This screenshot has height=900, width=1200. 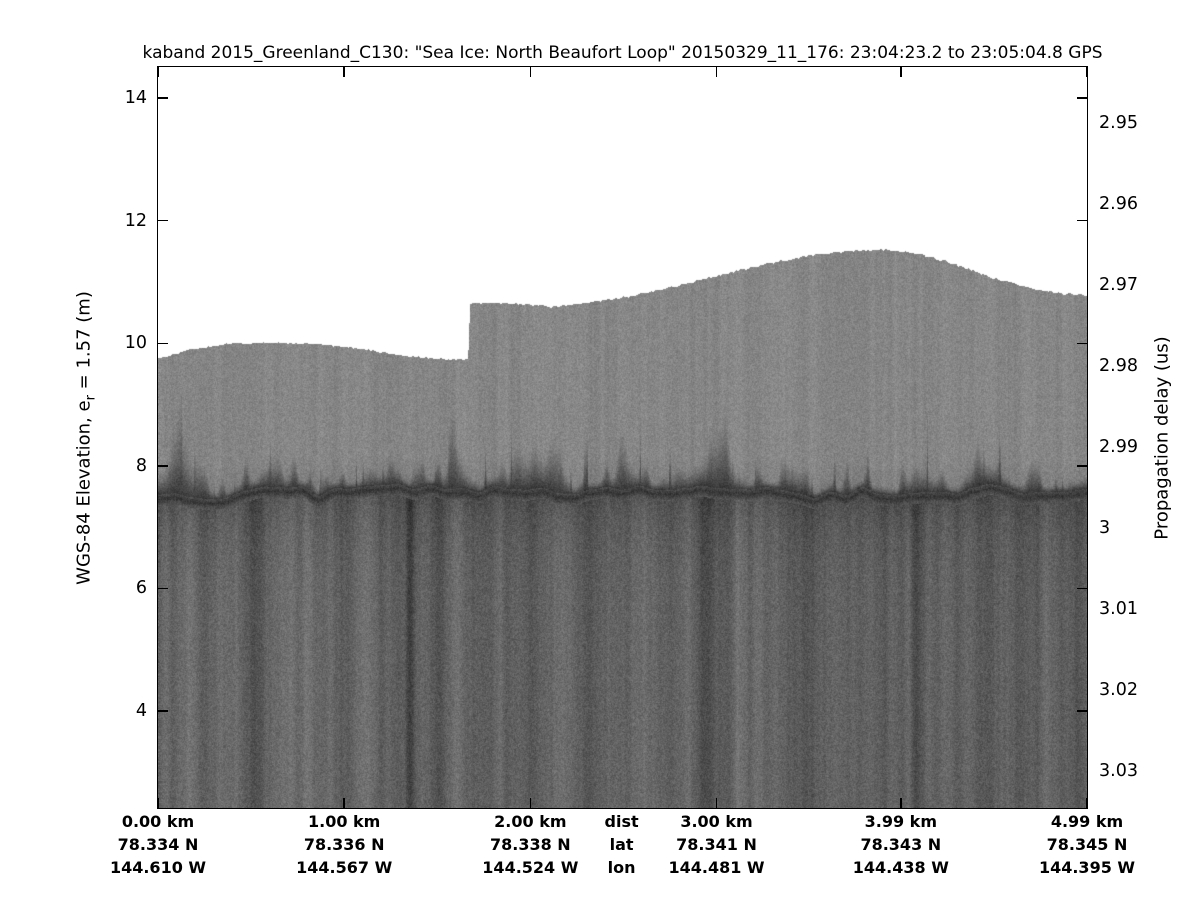 I want to click on x-label-dist: 3.99 km, so click(x=900, y=821).